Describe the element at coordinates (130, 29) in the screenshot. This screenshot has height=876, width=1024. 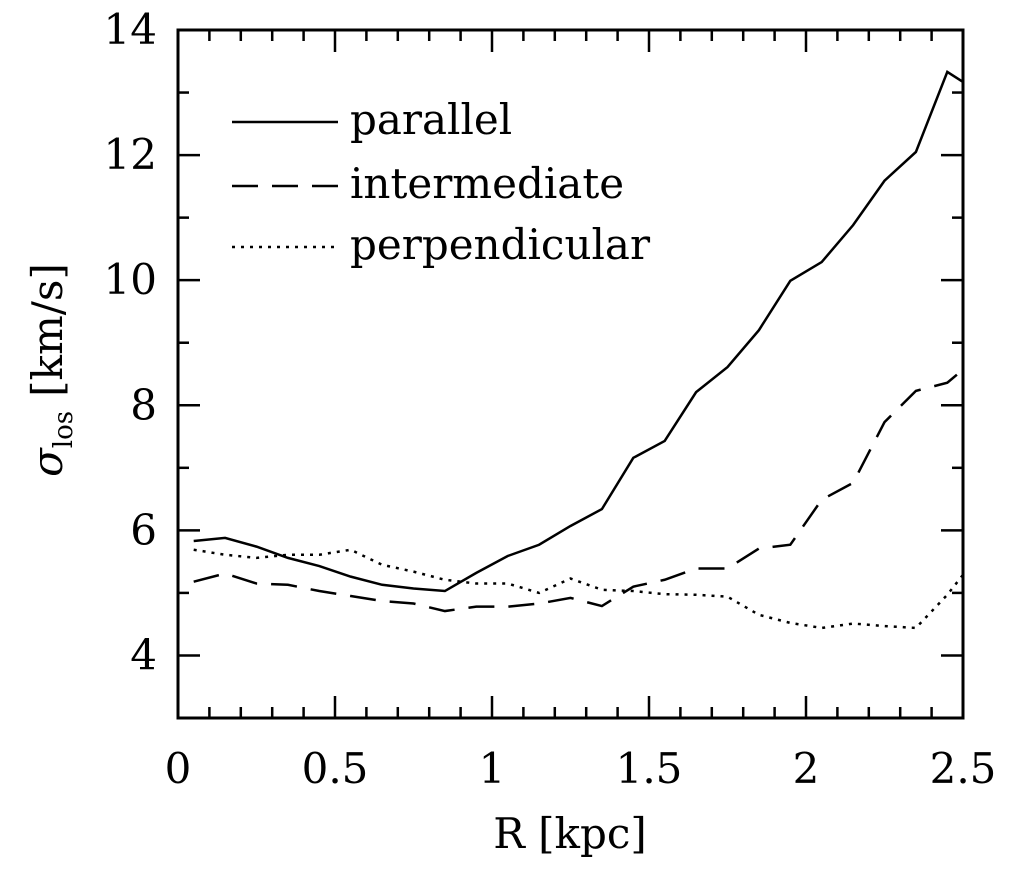
I see `y-tick-label: 14` at that location.